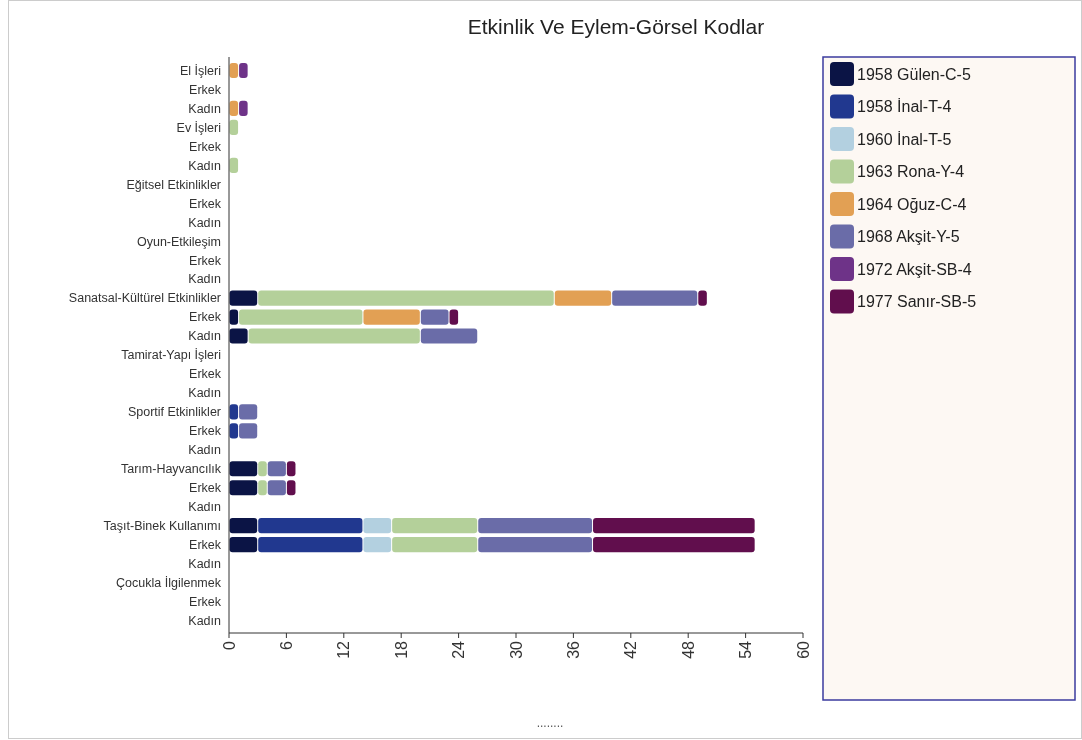  Describe the element at coordinates (178, 241) in the screenshot. I see `y-tick-label: Oyun-Etkileşim` at that location.